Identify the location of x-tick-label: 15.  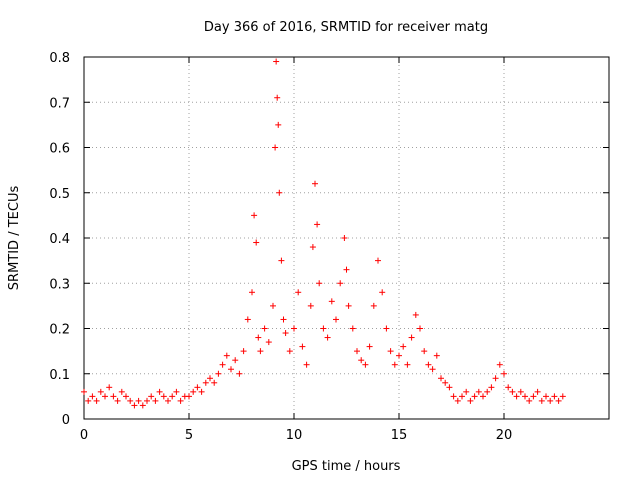
(399, 435).